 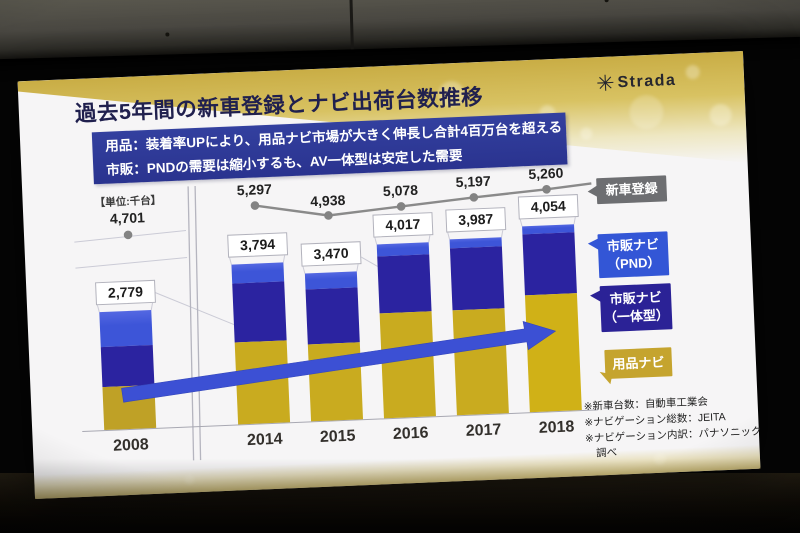 What do you see at coordinates (254, 189) in the screenshot?
I see `line-label-2014: 5,297` at bounding box center [254, 189].